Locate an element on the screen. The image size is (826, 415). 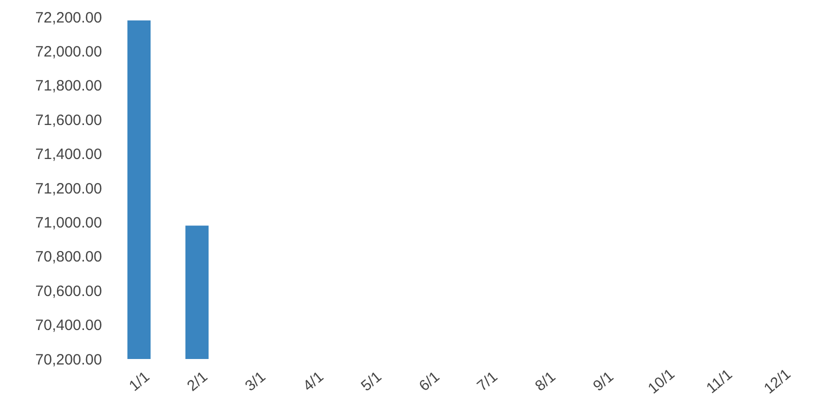
y-tick-label: 70,200.00 is located at coordinates (68, 359).